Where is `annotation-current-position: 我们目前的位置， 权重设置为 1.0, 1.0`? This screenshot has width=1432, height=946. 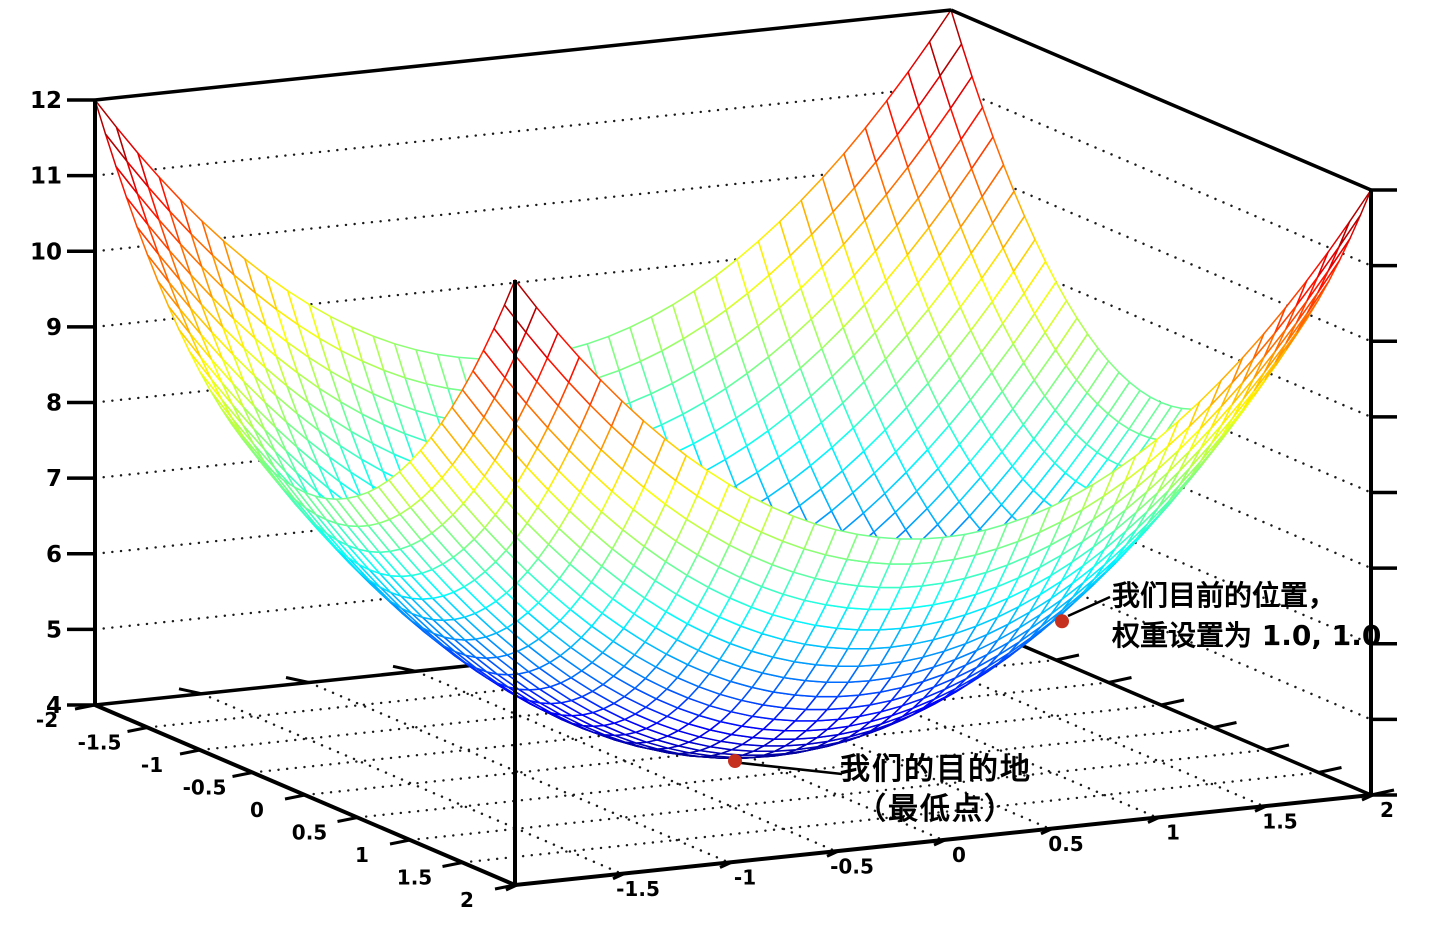
annotation-current-position: 我们目前的位置， 权重设置为 1.0, 1.0 is located at coordinates (1246, 616).